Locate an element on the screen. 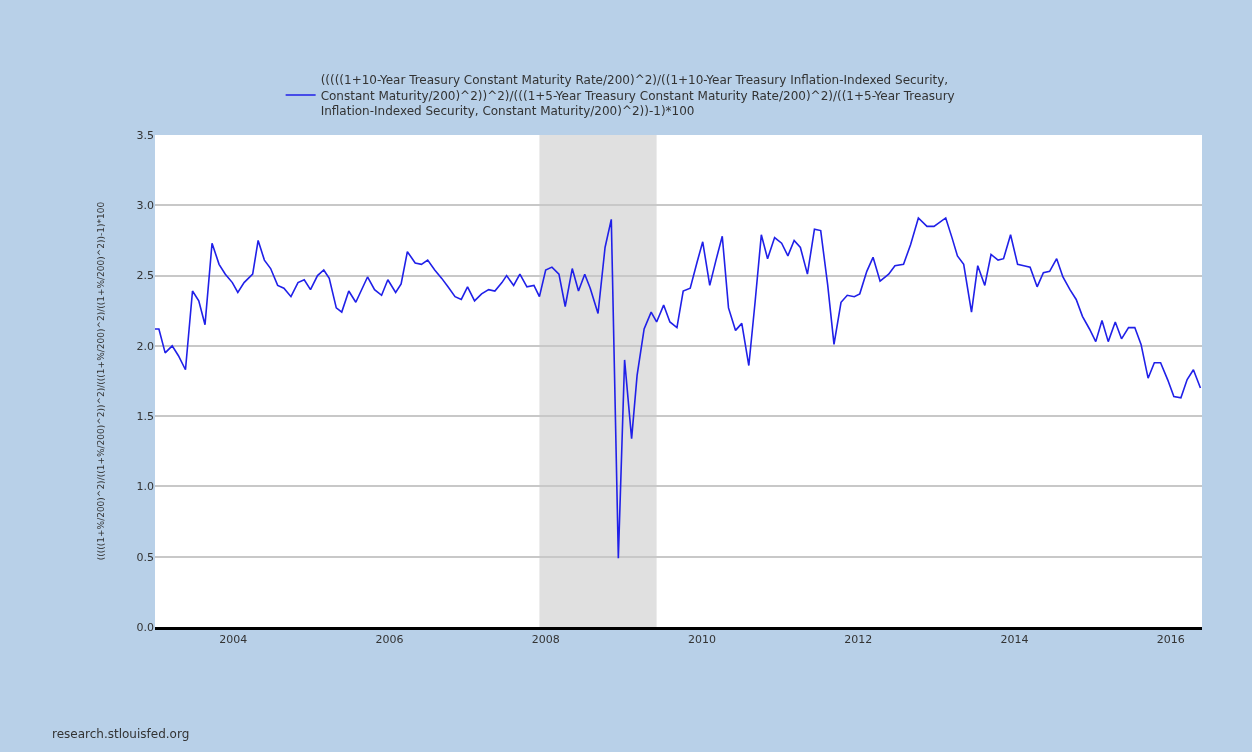 The width and height of the screenshot is (1252, 752). x-tick-label: 2006 is located at coordinates (389, 640).